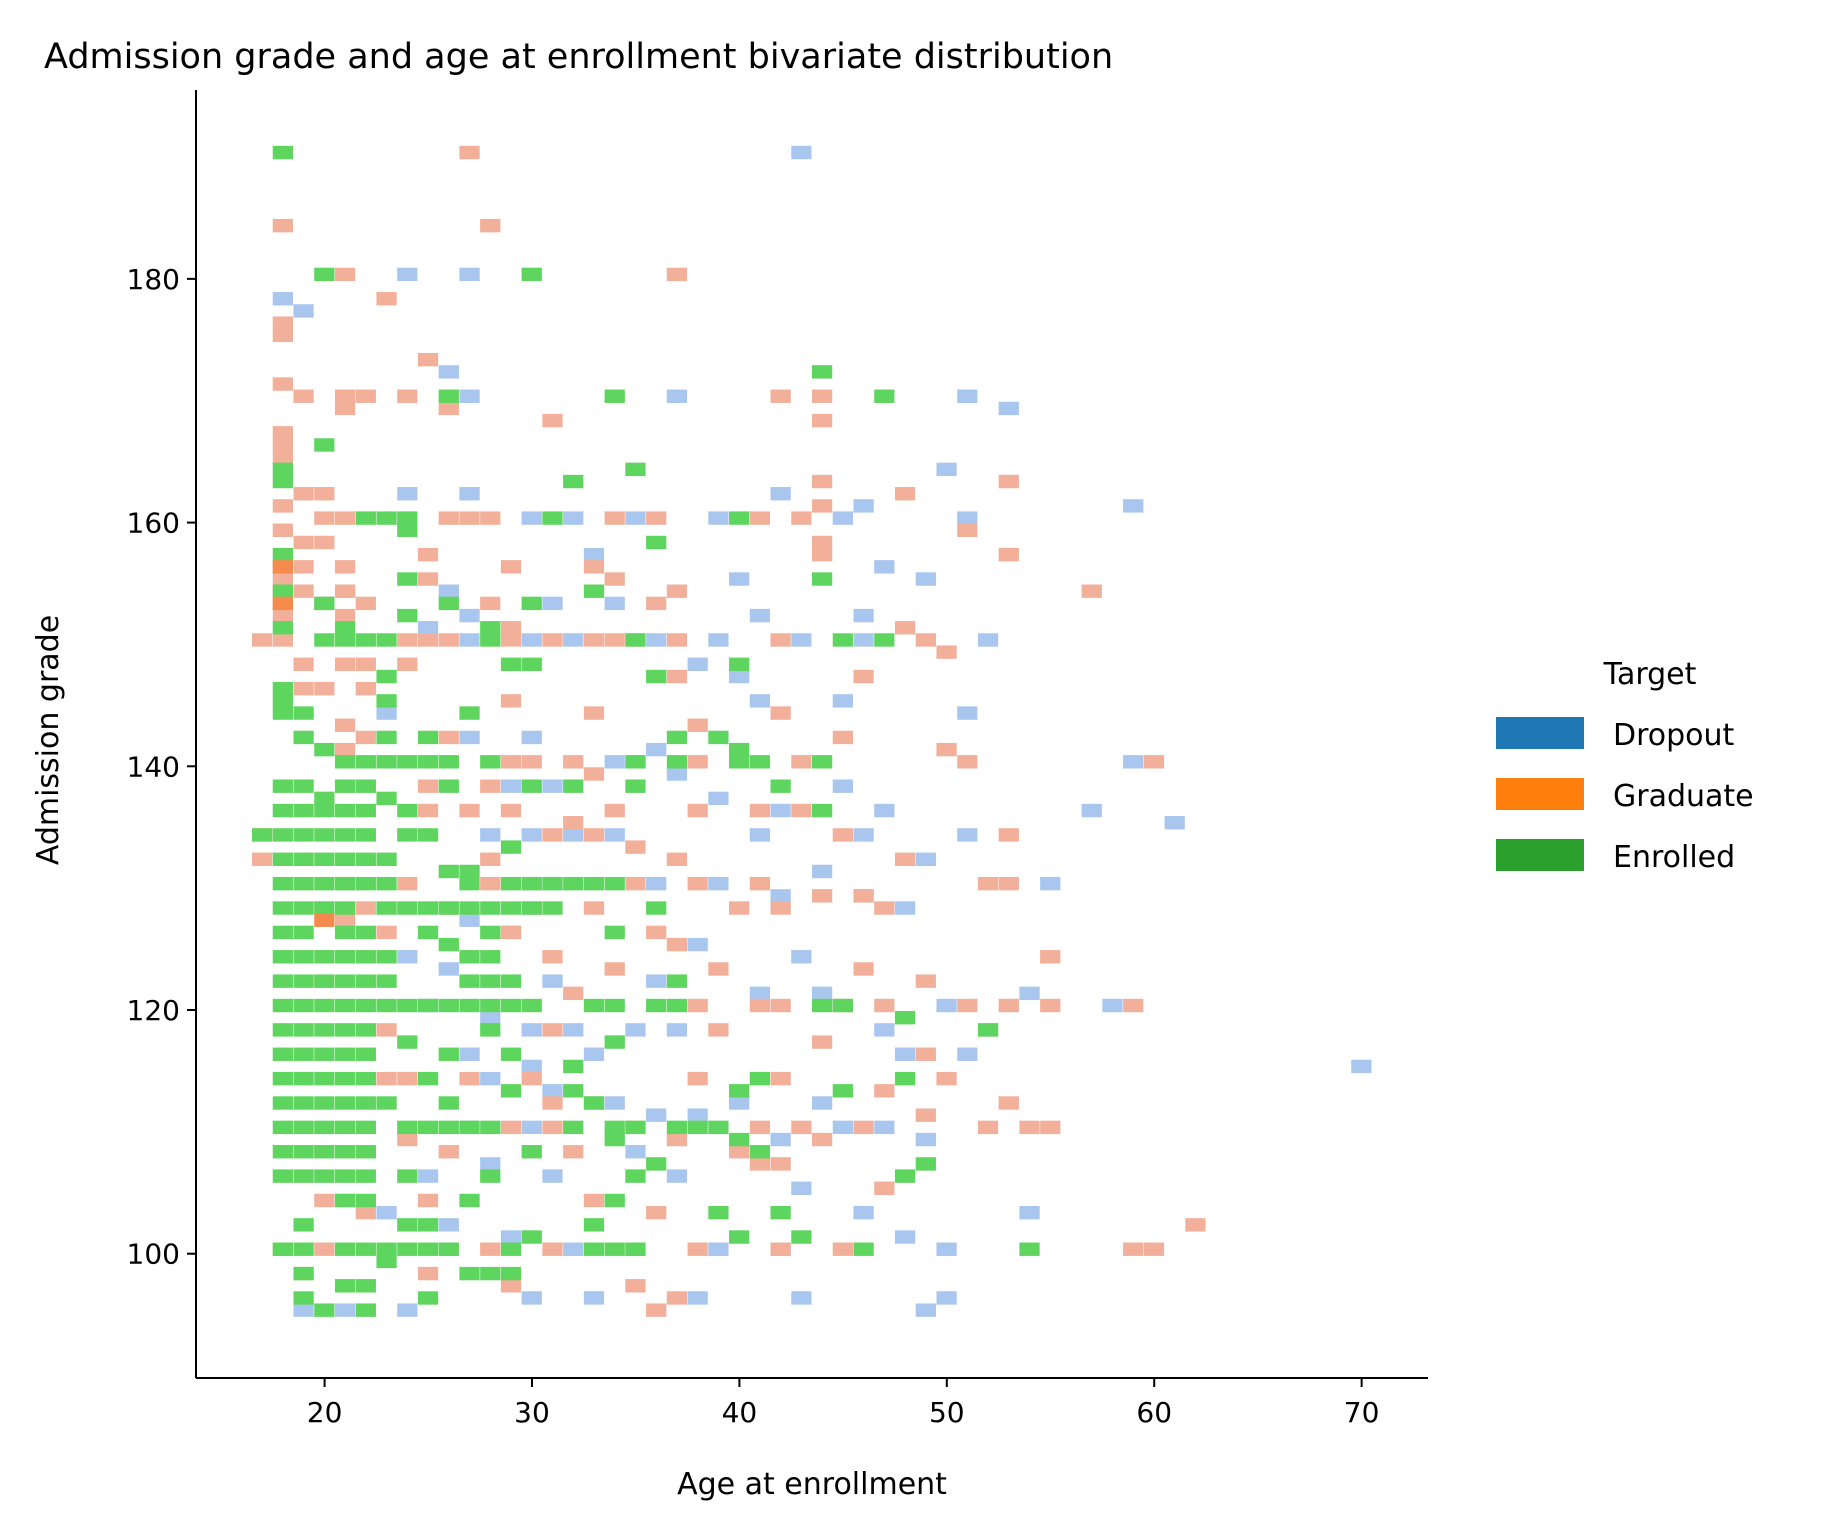  Describe the element at coordinates (1674, 857) in the screenshot. I see `legend-label-enrolled: Enrolled` at that location.